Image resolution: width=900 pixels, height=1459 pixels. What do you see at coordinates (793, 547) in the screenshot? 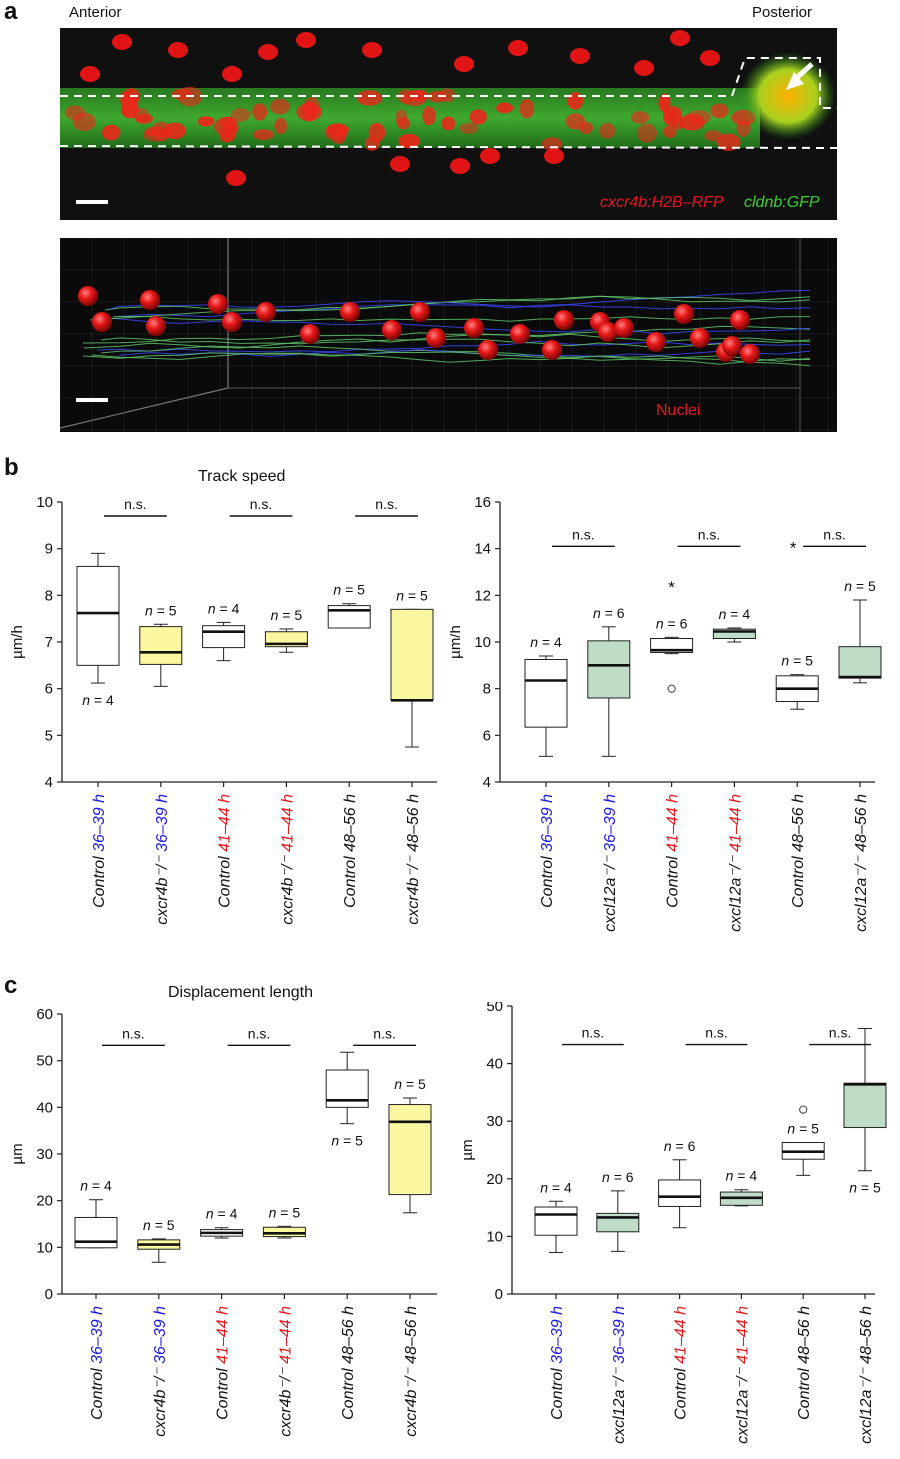
I see `significance-star: *` at bounding box center [793, 547].